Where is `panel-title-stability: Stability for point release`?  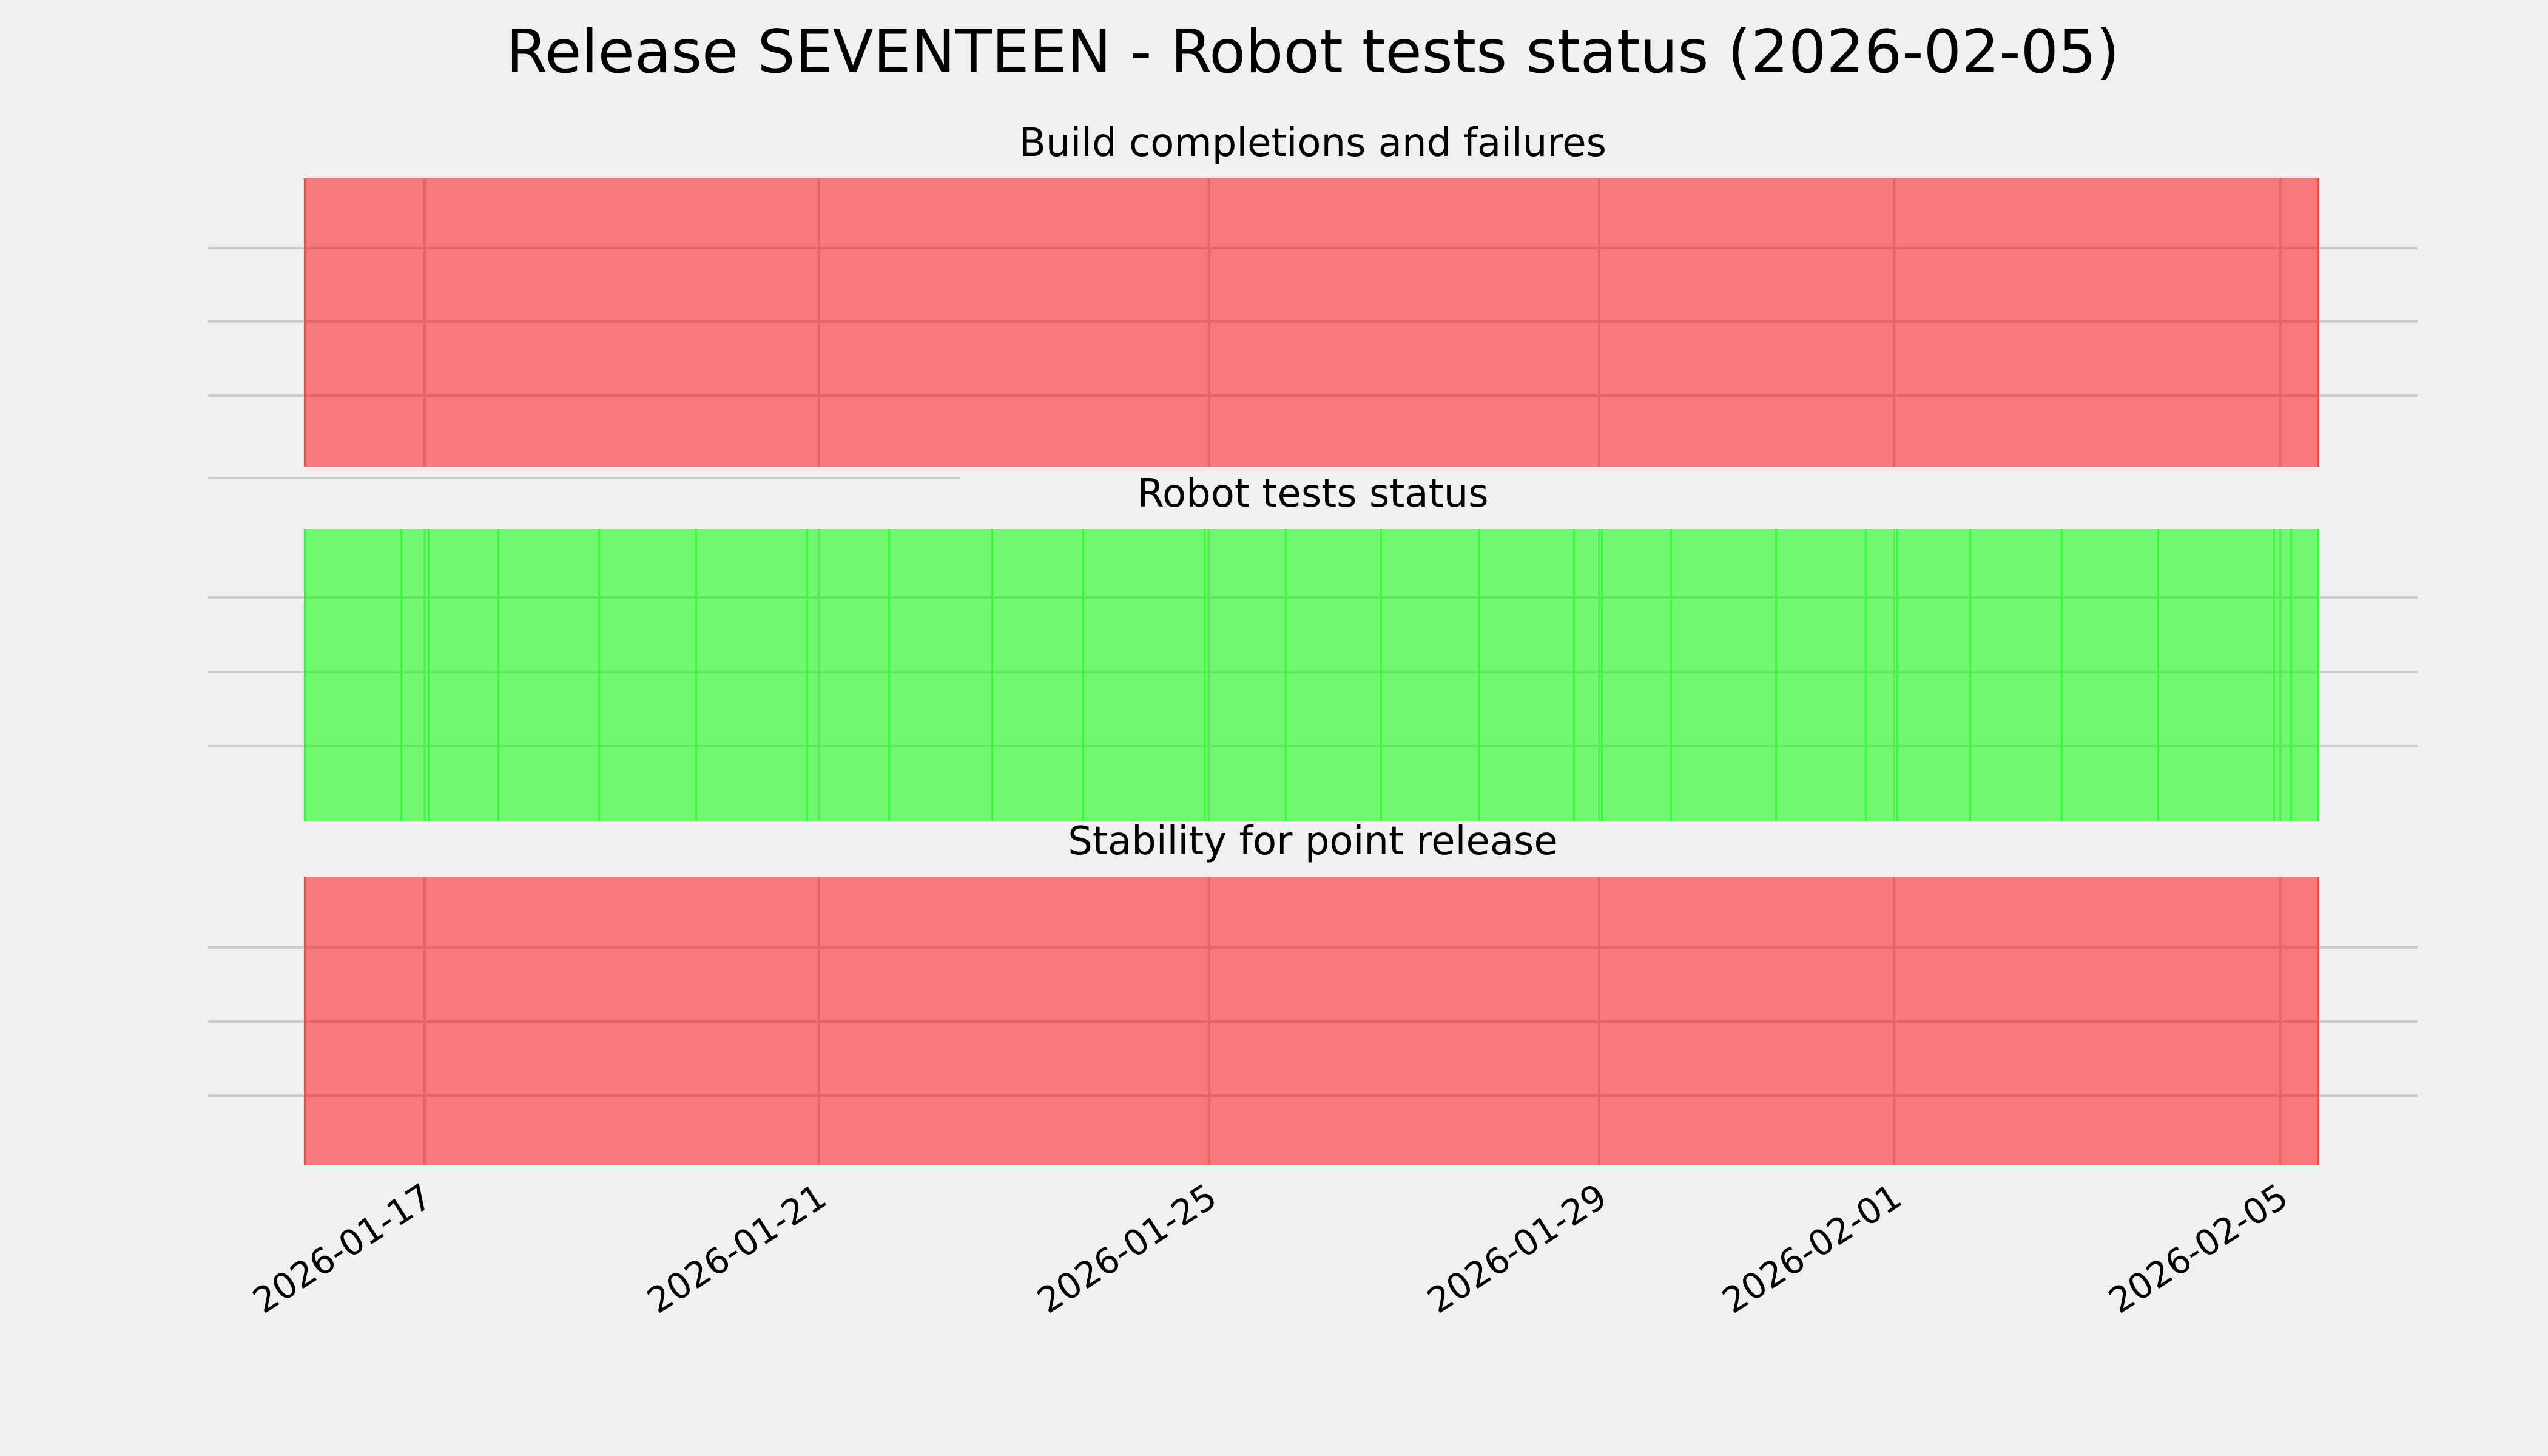
panel-title-stability: Stability for point release is located at coordinates (1313, 841).